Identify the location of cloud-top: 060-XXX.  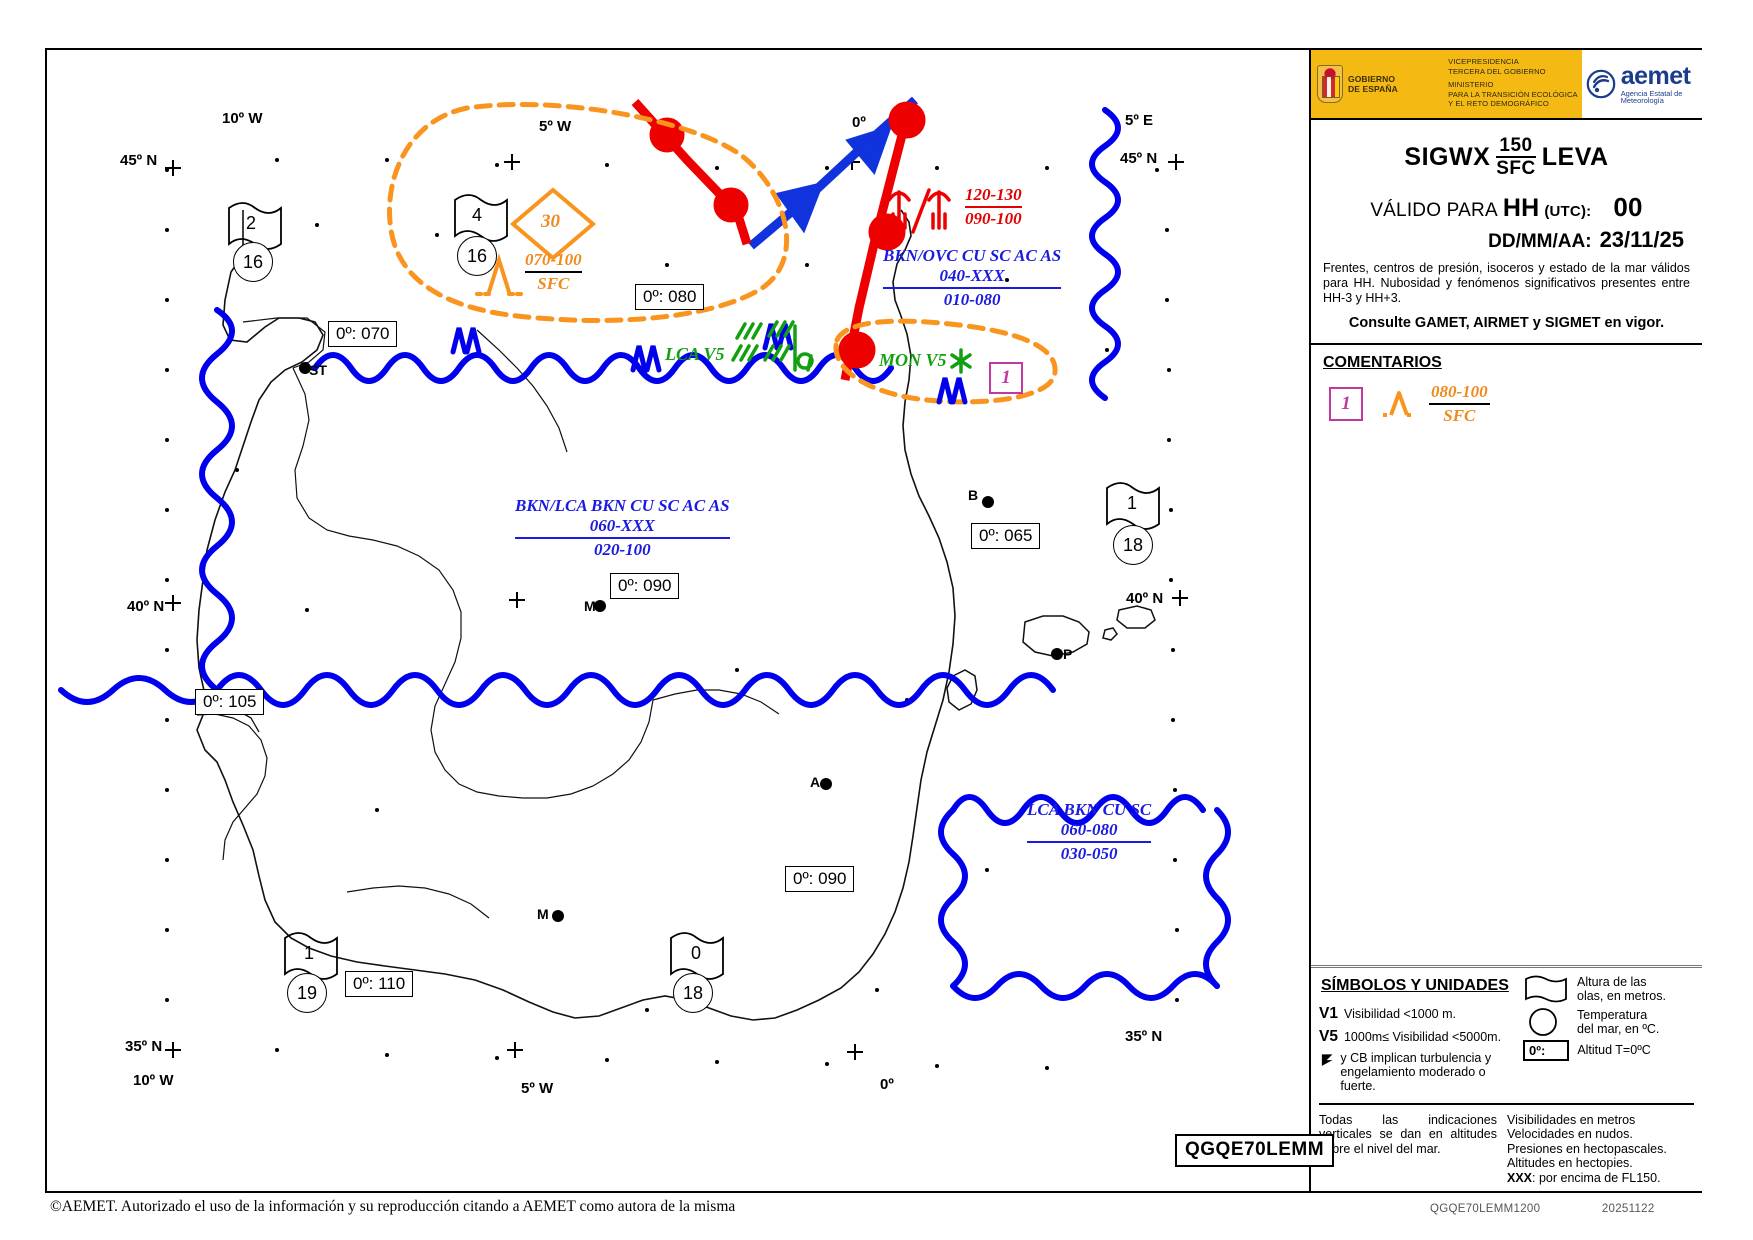
(622, 528).